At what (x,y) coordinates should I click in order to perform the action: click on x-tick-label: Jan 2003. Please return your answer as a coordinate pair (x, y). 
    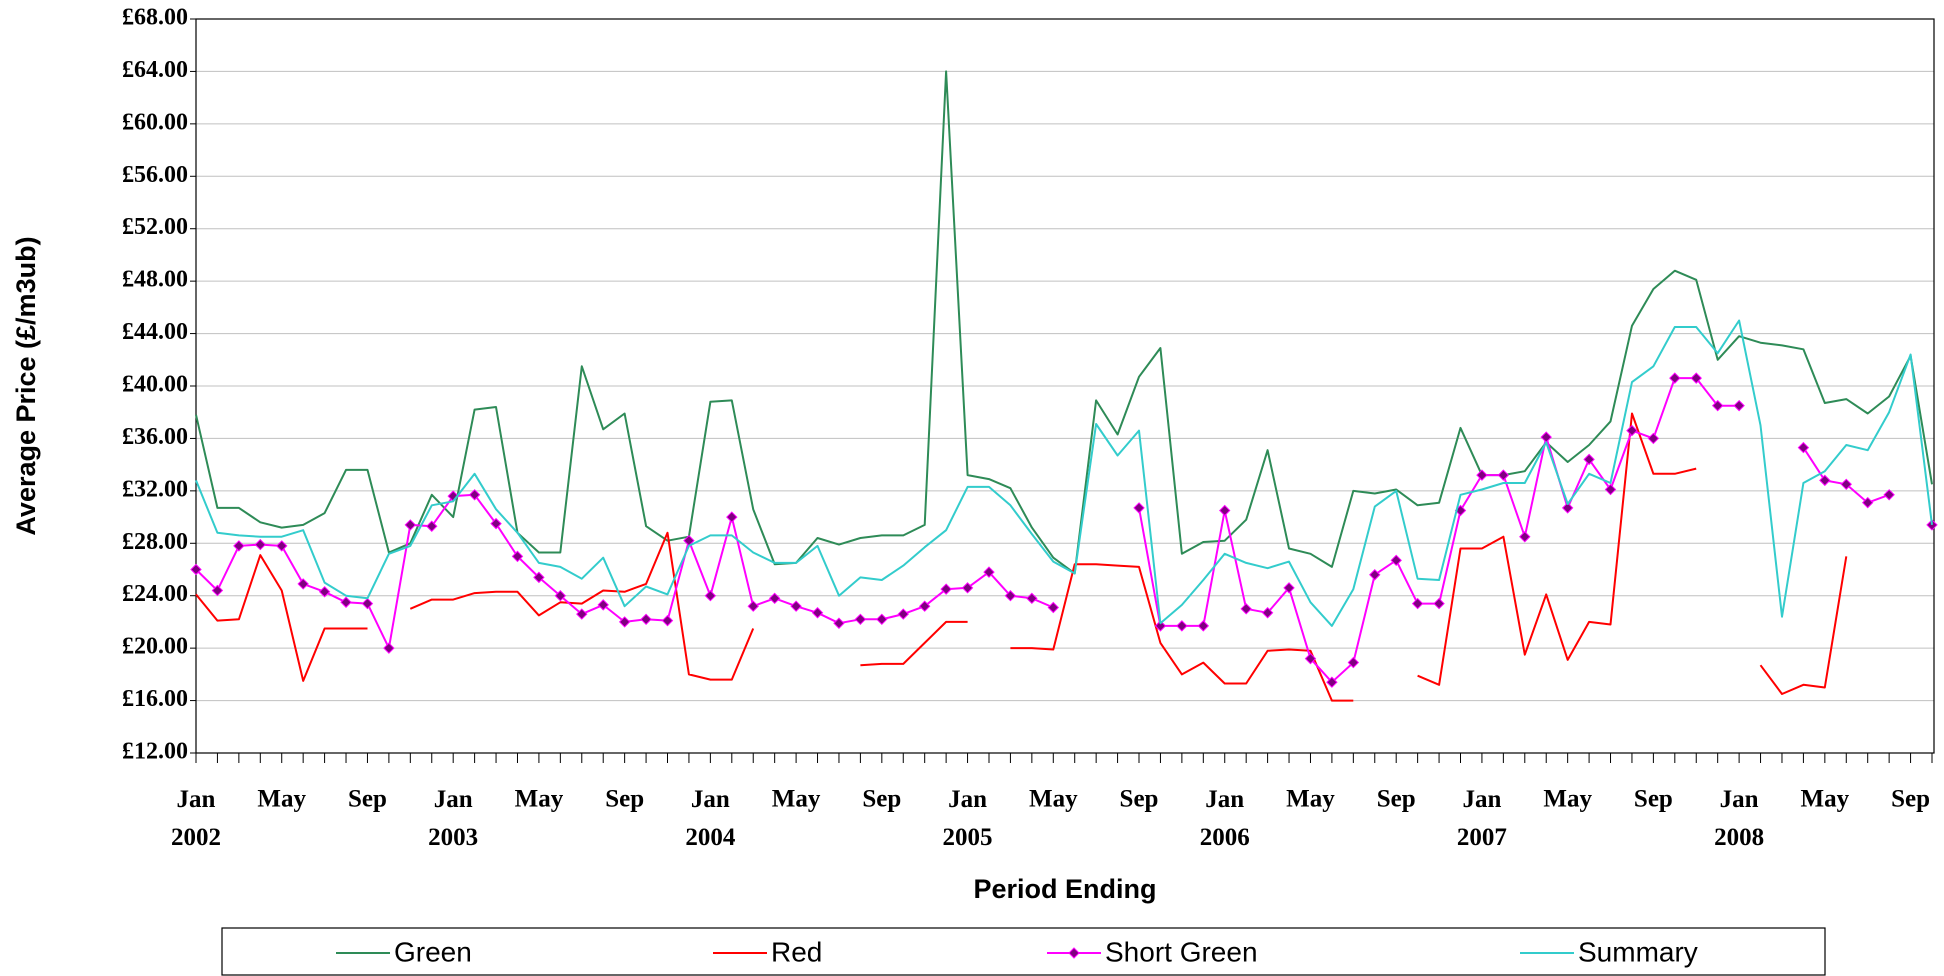
    Looking at the image, I should click on (453, 818).